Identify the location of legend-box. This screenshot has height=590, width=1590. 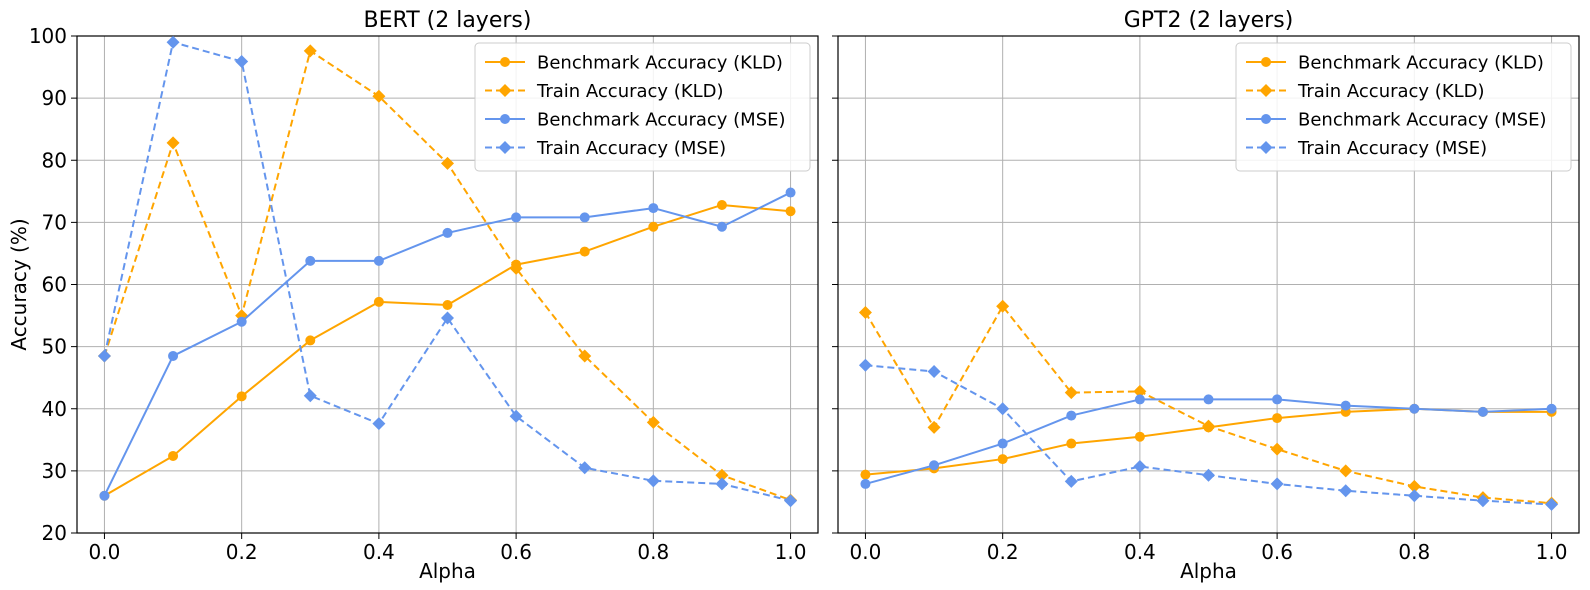
(642, 107).